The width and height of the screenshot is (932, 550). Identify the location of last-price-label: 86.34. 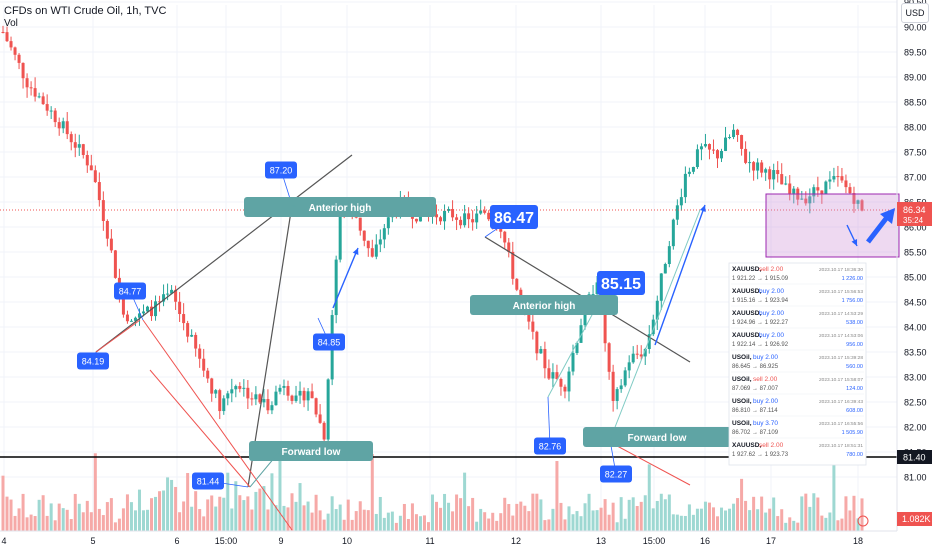
(914, 210).